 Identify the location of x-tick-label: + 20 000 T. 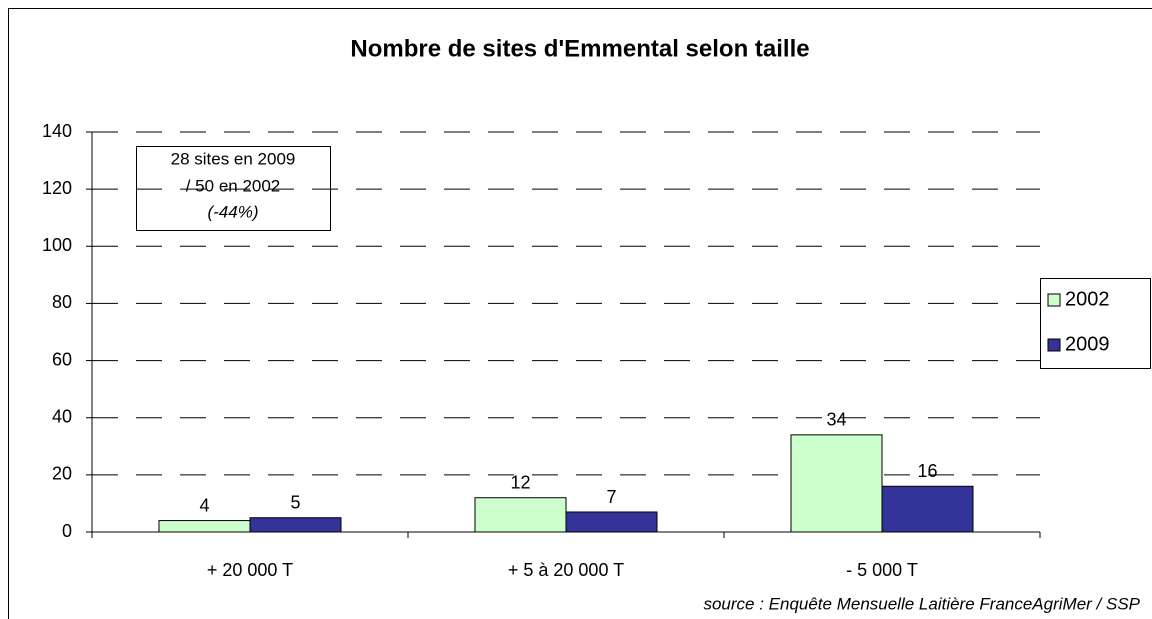
(250, 570).